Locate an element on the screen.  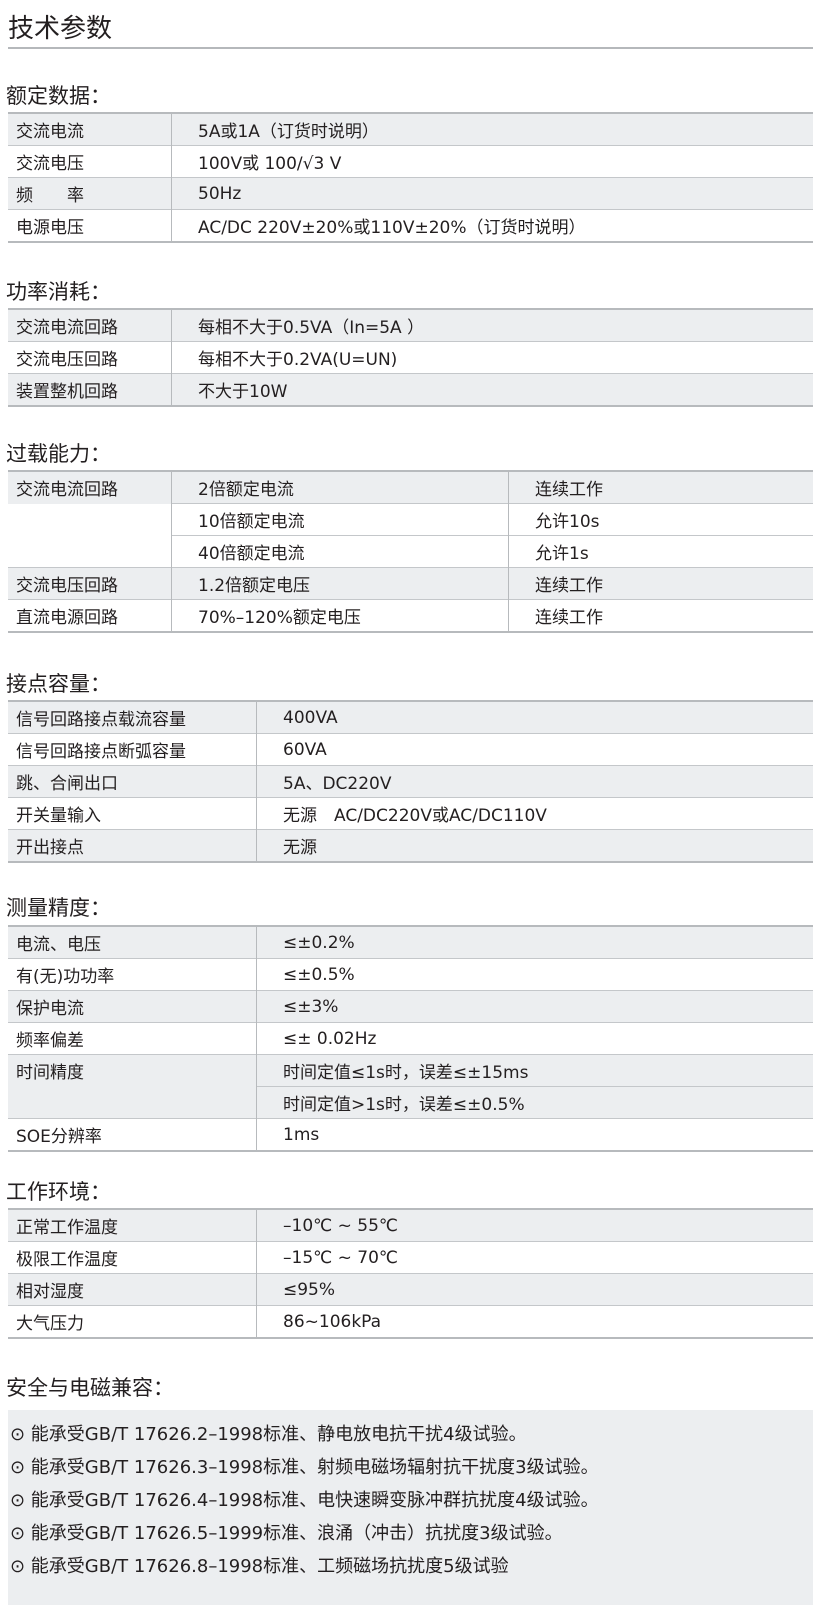
param-value: 不大于10W is located at coordinates (492, 389).